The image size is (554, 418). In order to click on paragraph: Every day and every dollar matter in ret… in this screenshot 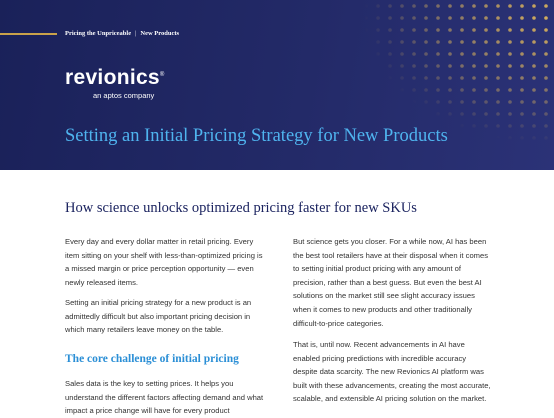, I will do `click(164, 262)`.